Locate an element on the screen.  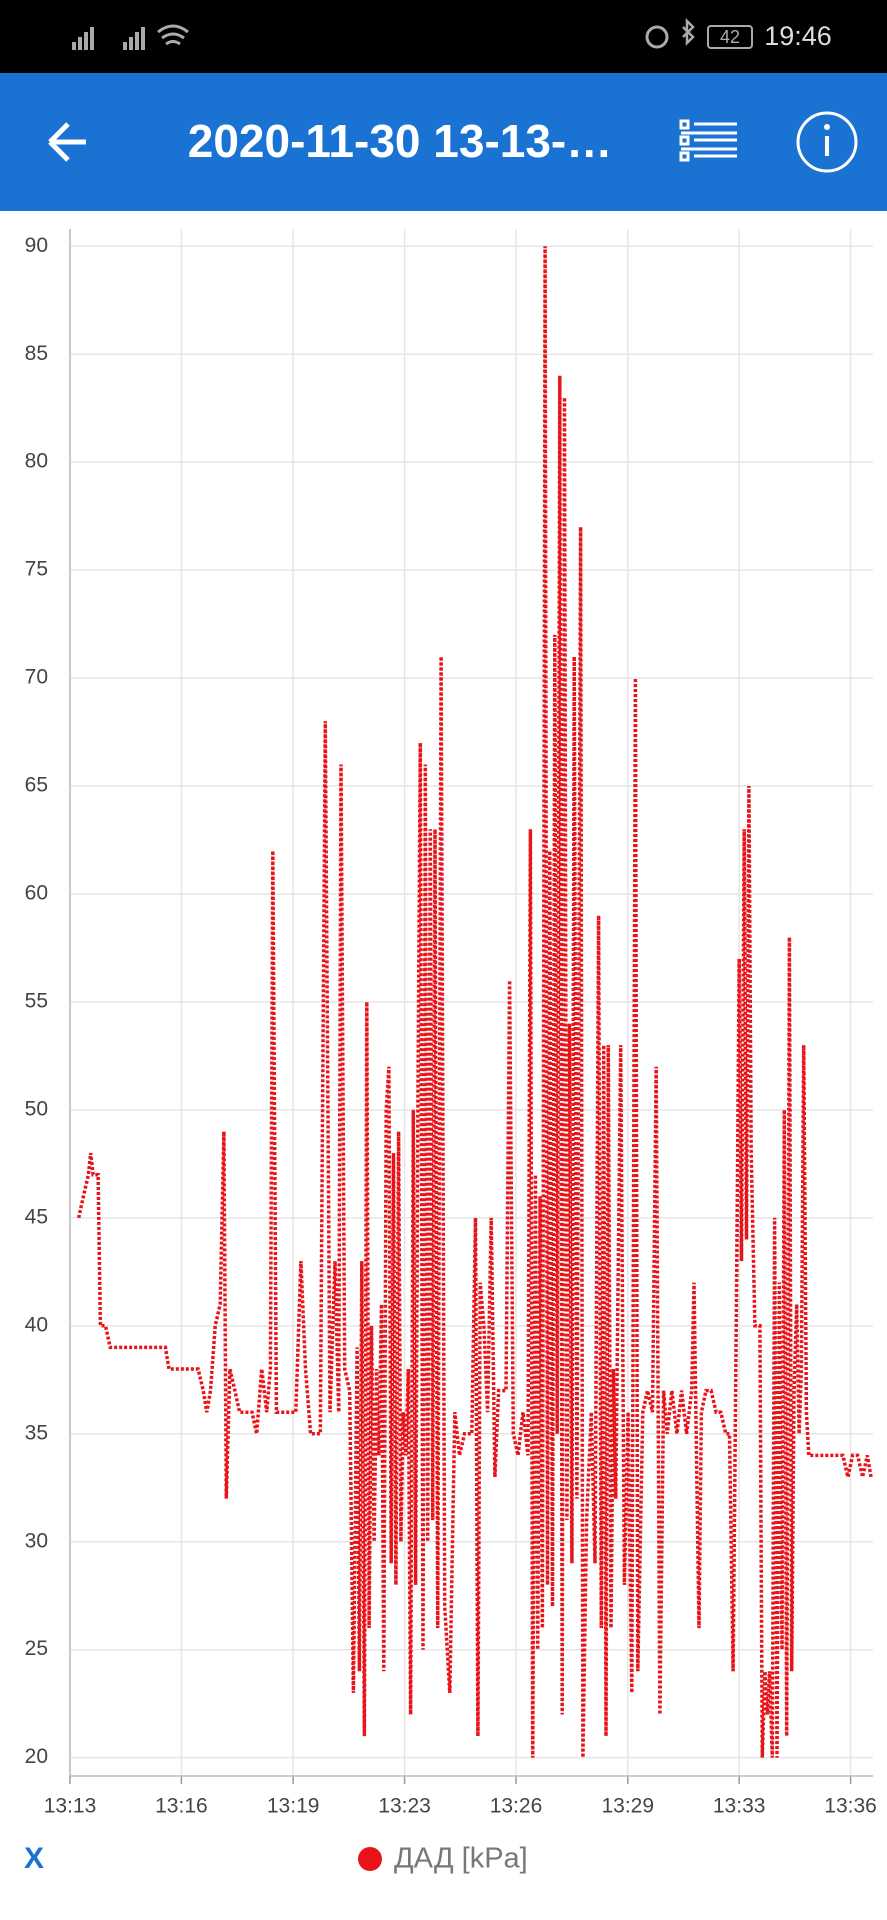
x-axis-label: X is located at coordinates (34, 1858).